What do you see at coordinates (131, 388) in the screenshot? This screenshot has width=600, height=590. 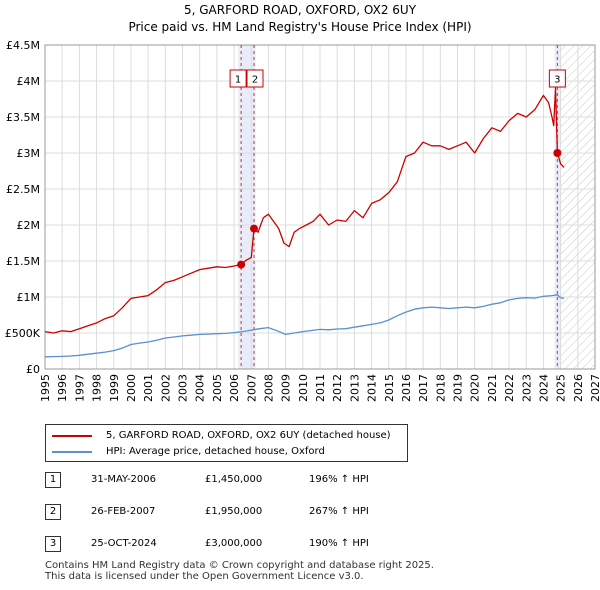 I see `x-tick-label: 2000` at bounding box center [131, 388].